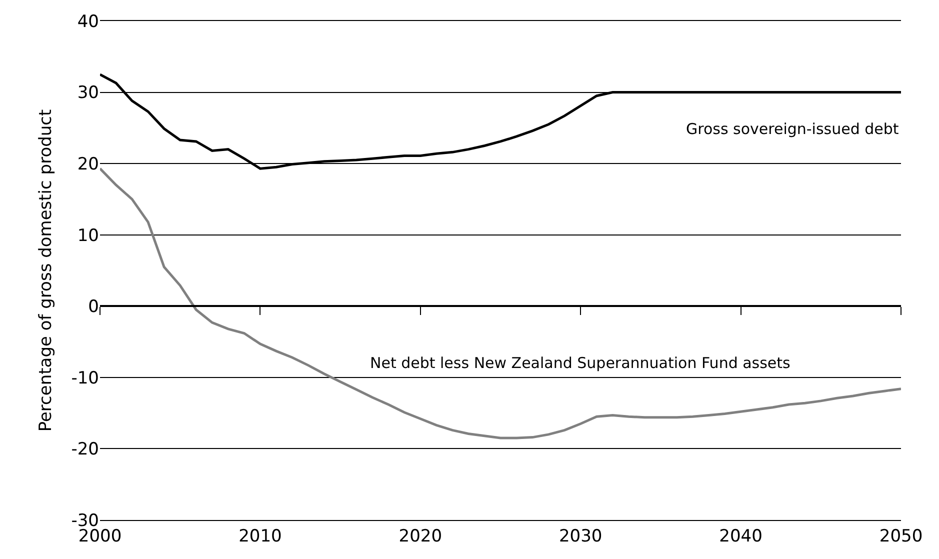  What do you see at coordinates (580, 363) in the screenshot?
I see `series-label: Net debt less New Zealand Superannuation Fund assets` at bounding box center [580, 363].